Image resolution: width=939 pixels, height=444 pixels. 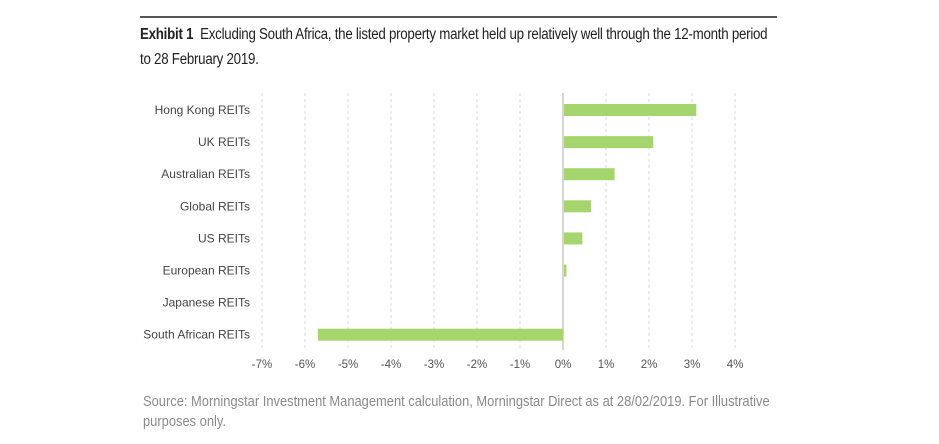 What do you see at coordinates (305, 365) in the screenshot?
I see `x-tick-label: -6%` at bounding box center [305, 365].